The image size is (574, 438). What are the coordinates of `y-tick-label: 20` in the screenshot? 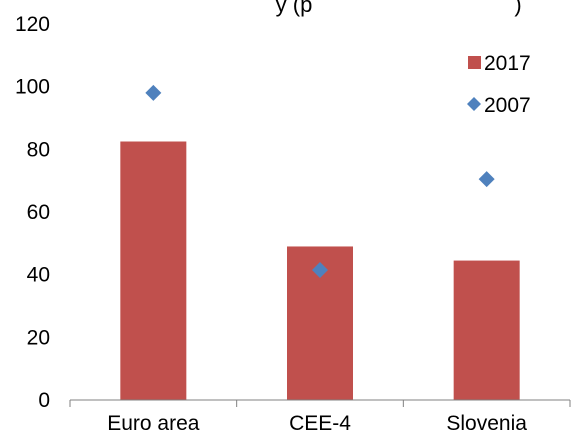 It's located at (38, 337).